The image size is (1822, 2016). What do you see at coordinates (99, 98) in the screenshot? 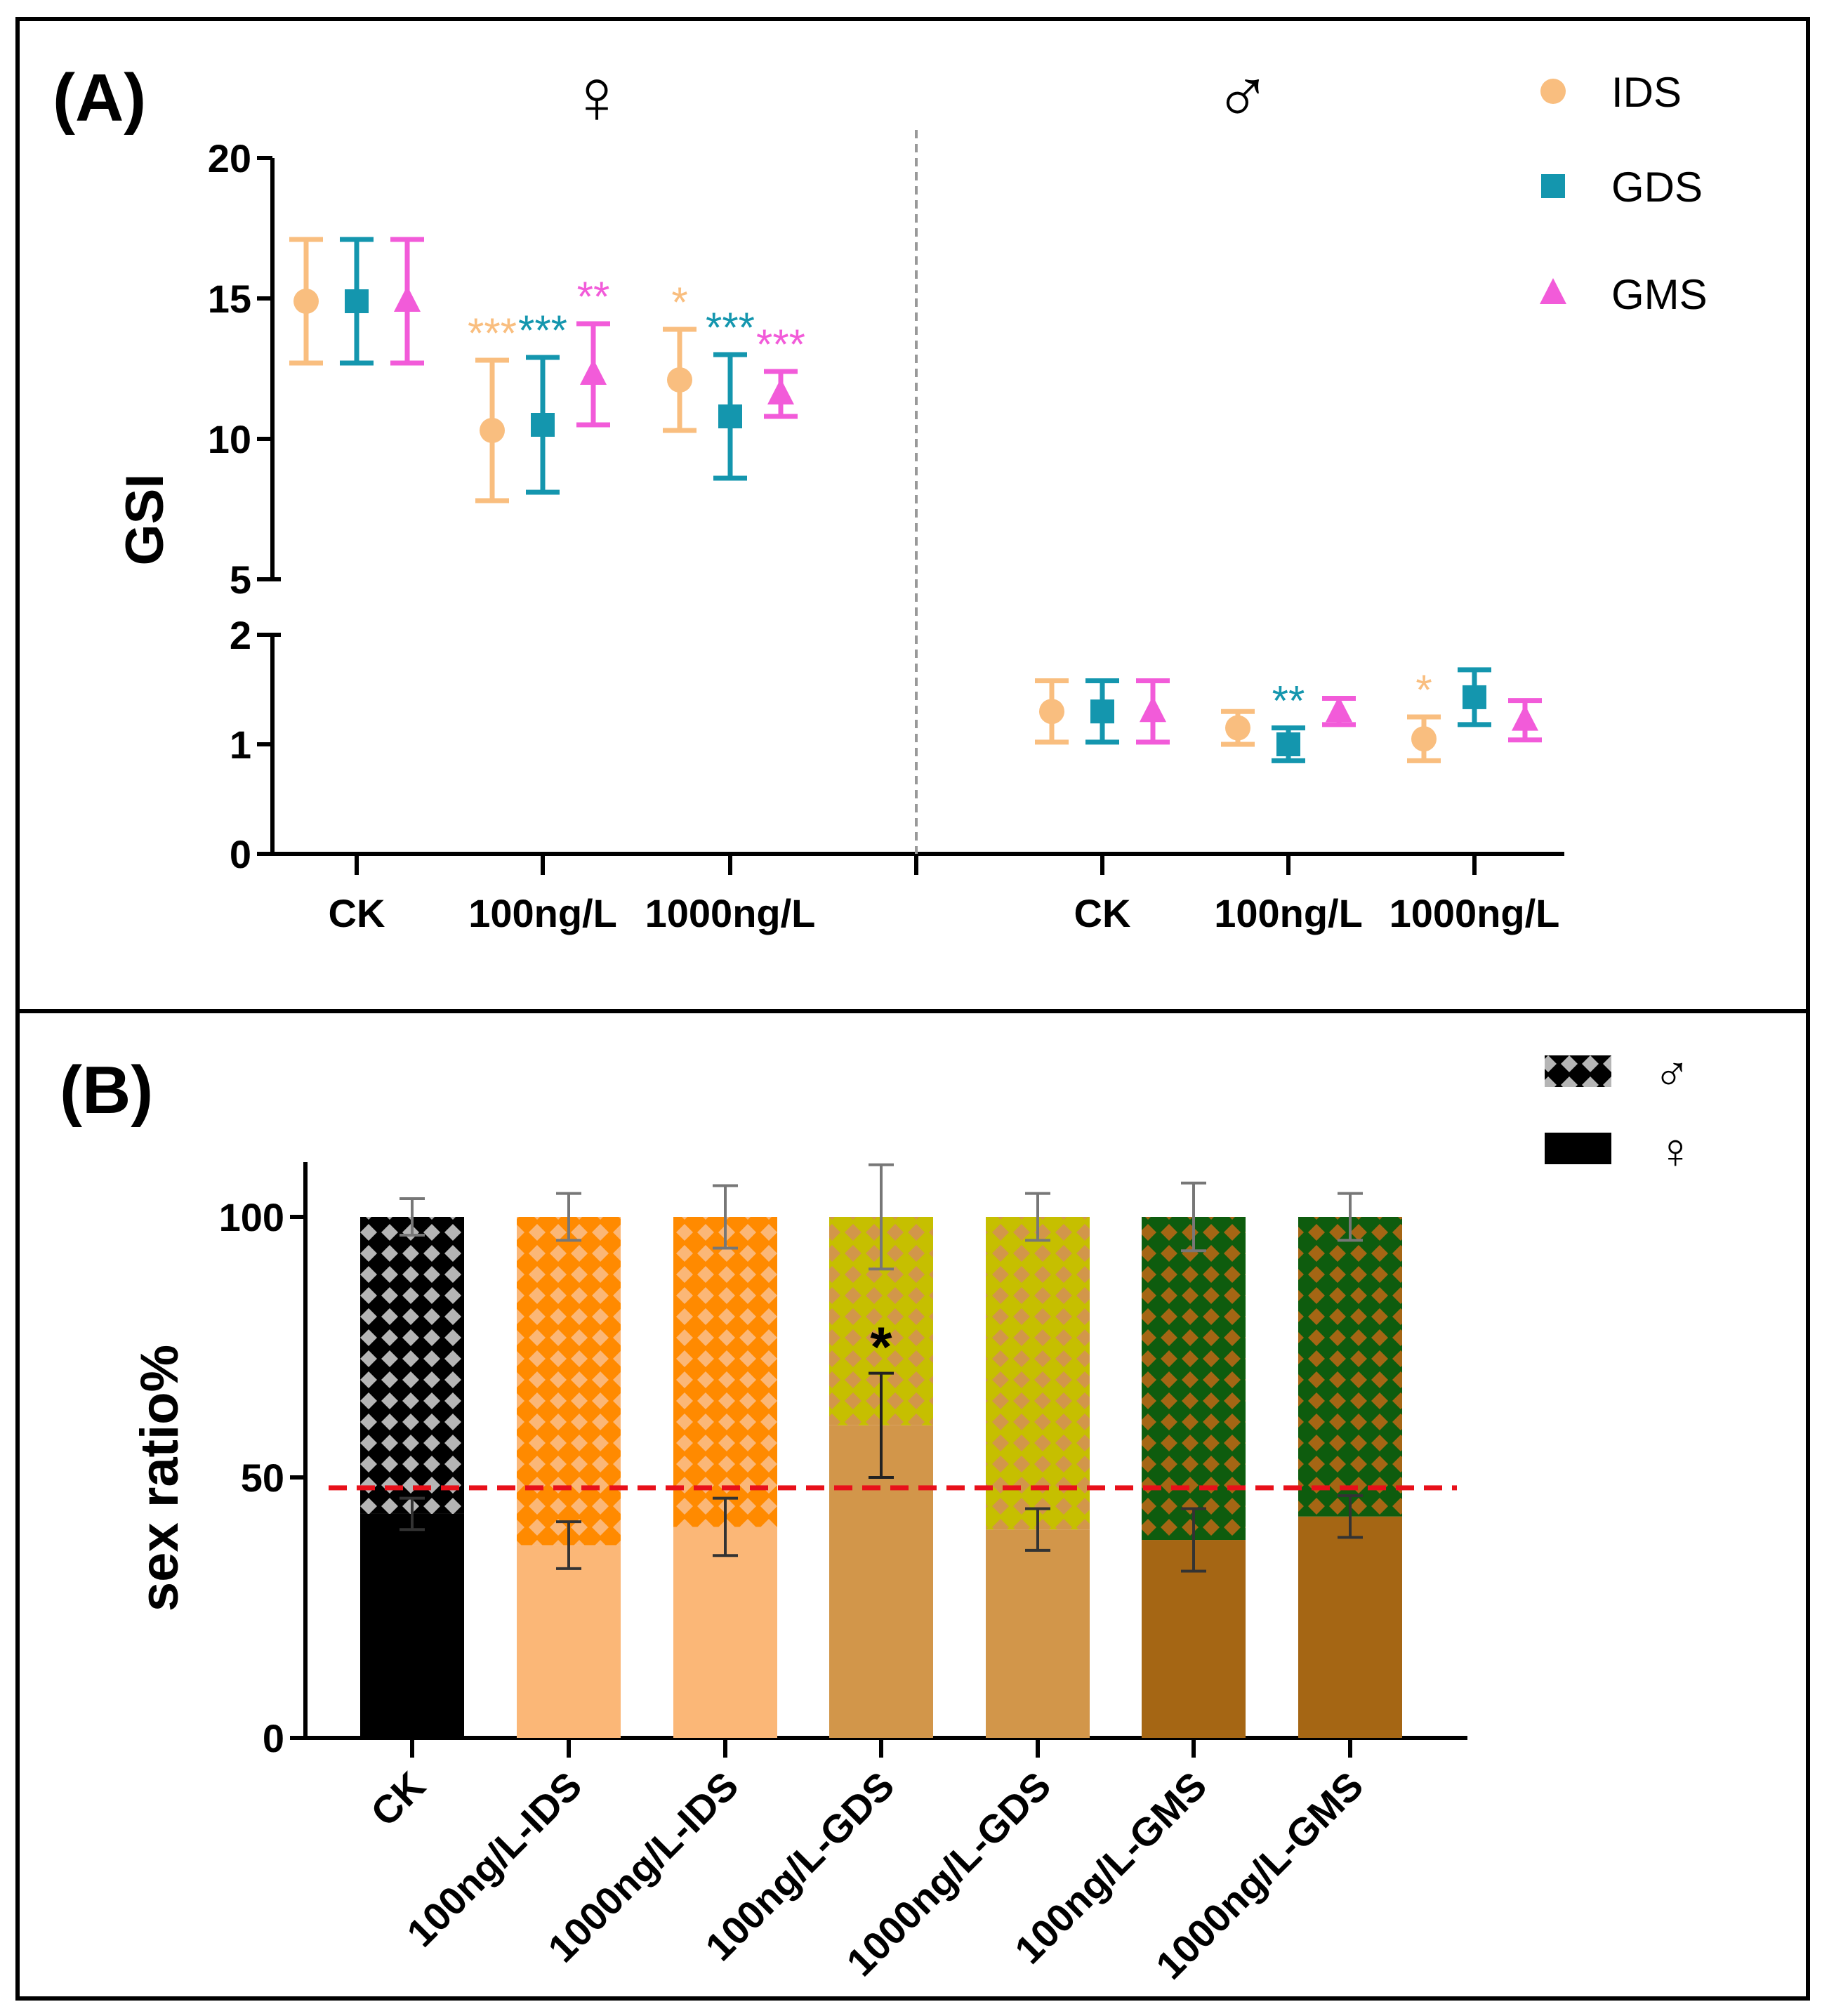
I see `panel-a-label: (A)` at bounding box center [99, 98].